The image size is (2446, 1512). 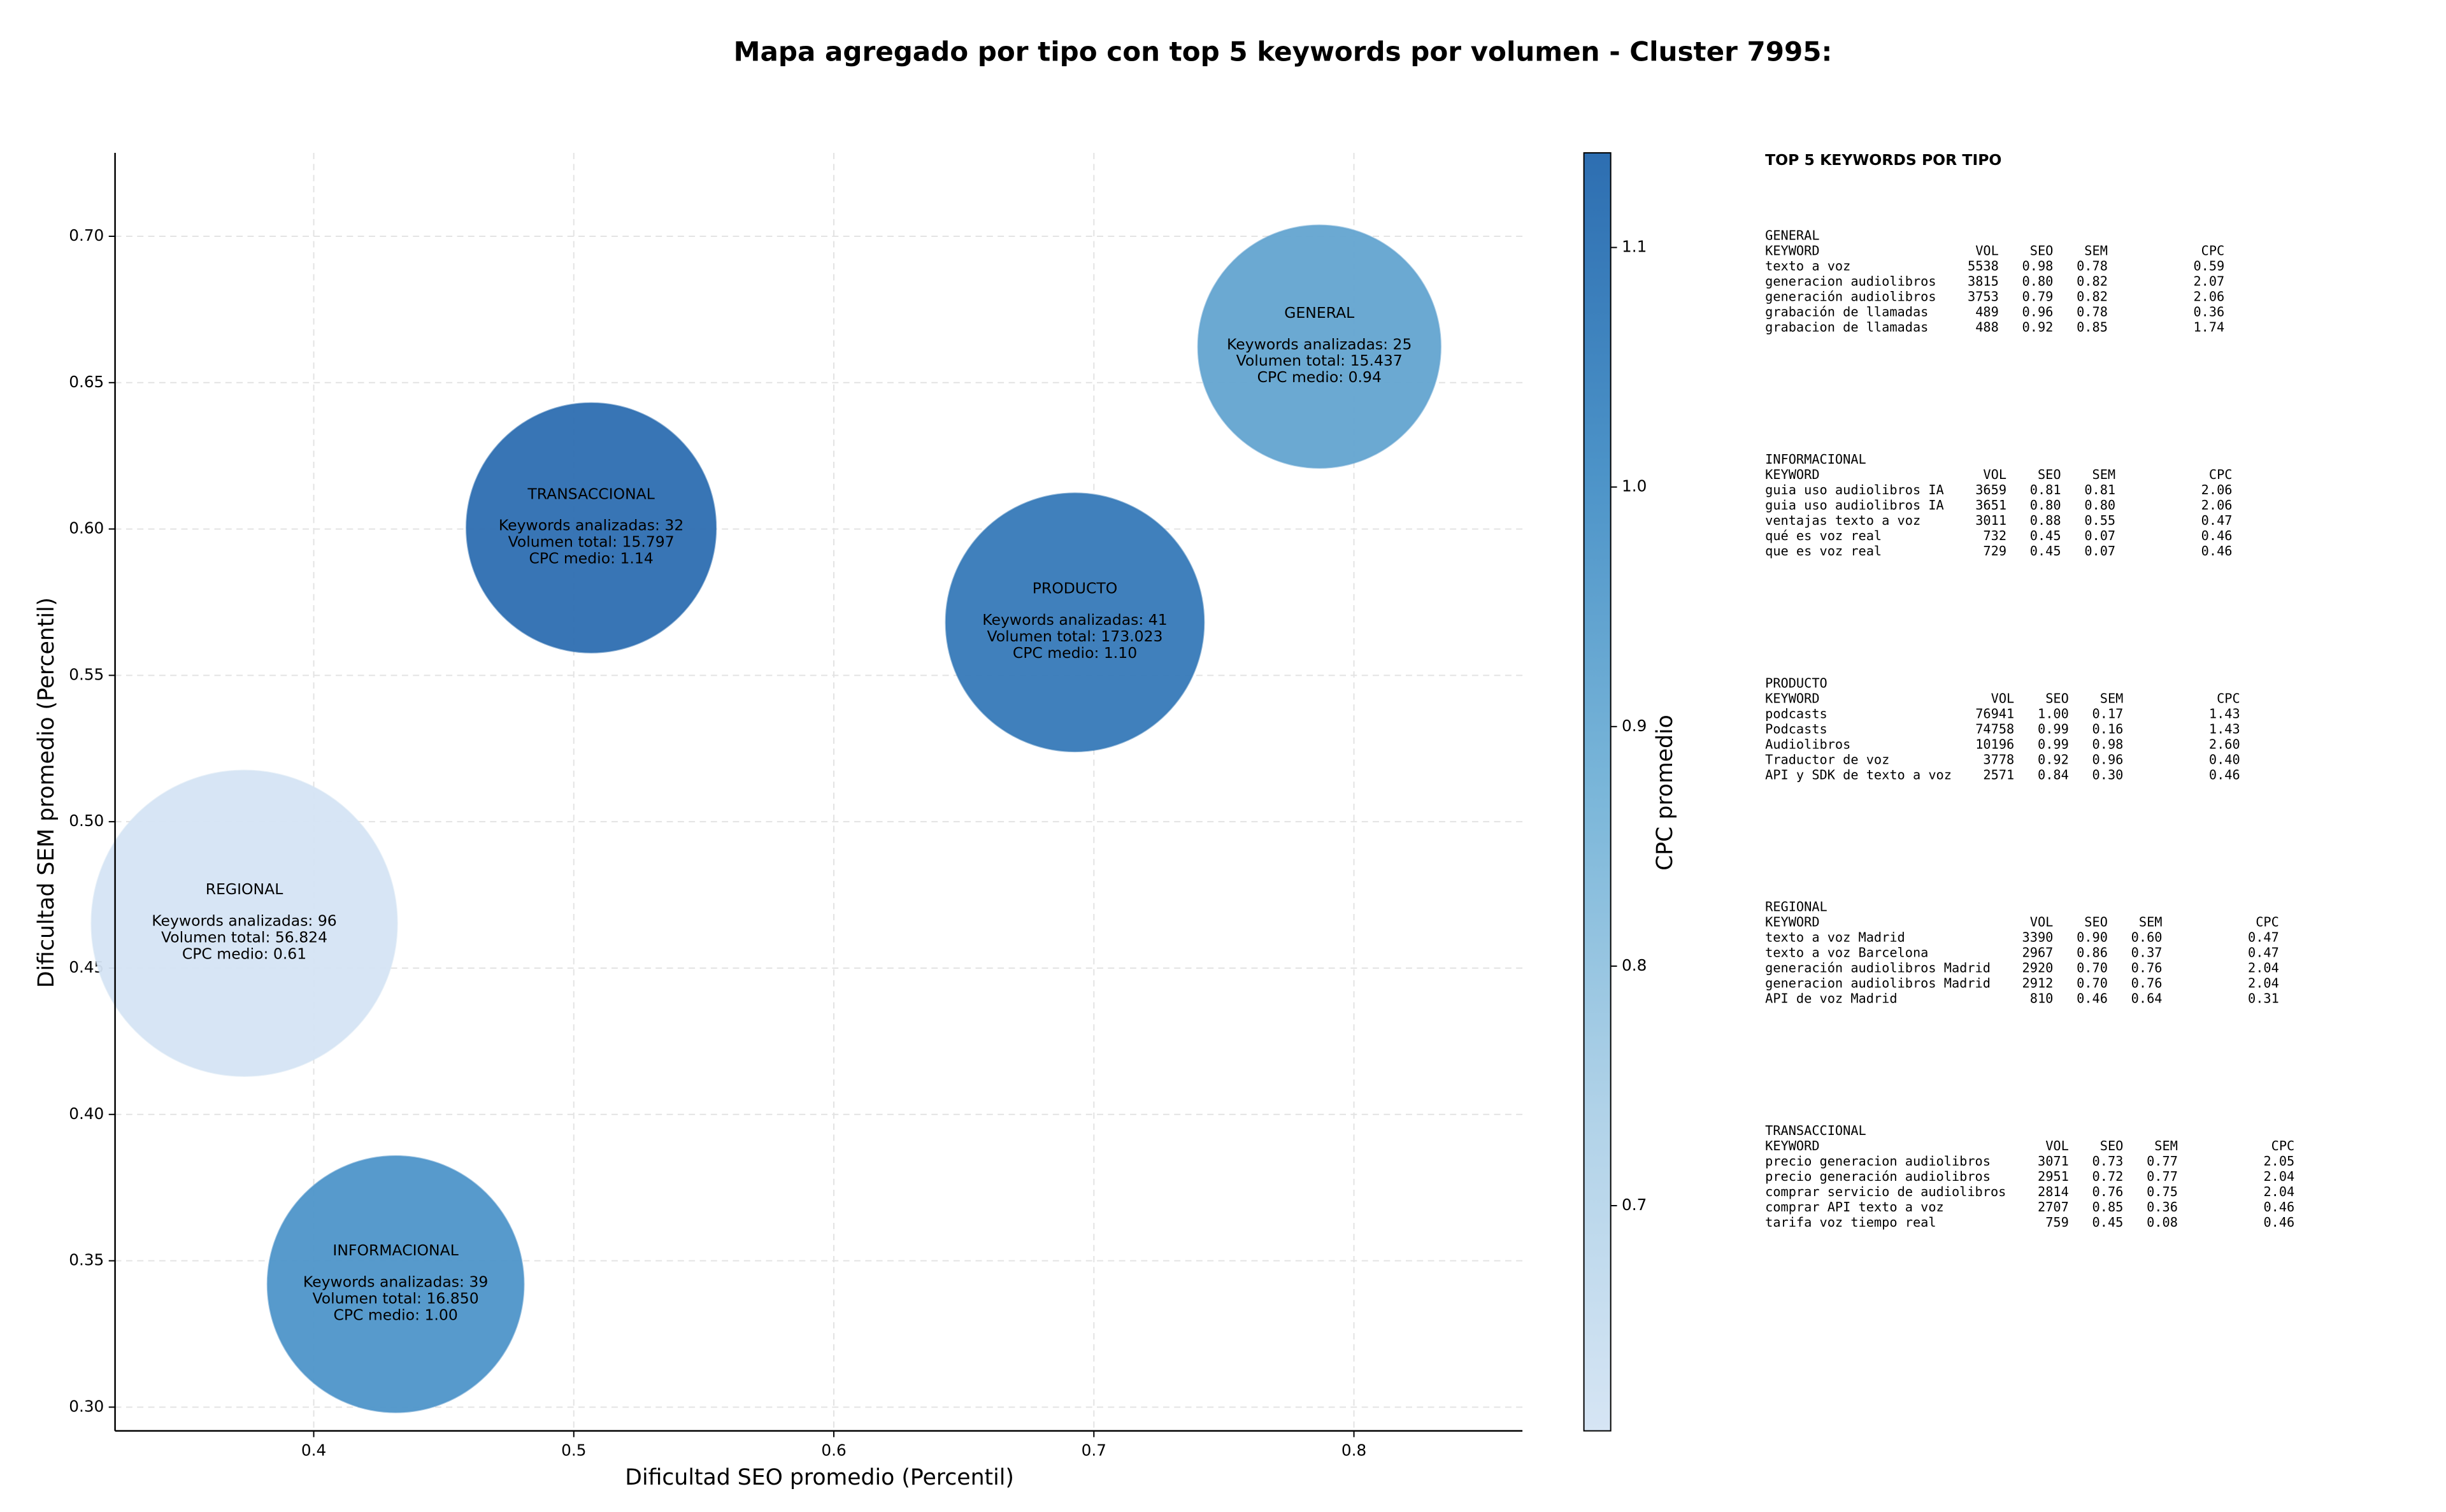 What do you see at coordinates (1991, 505) in the screenshot?
I see `table-cell: 3651` at bounding box center [1991, 505].